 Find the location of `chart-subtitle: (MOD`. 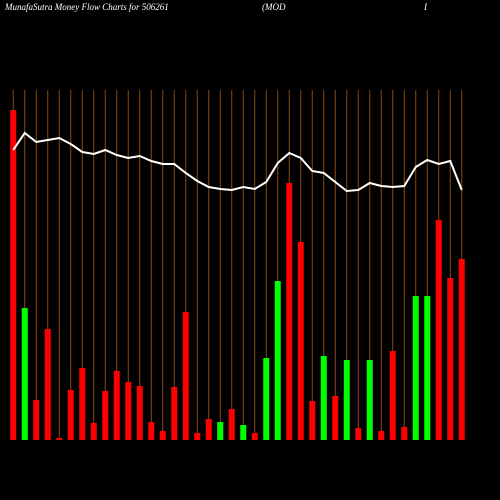

chart-subtitle: (MOD is located at coordinates (274, 7).